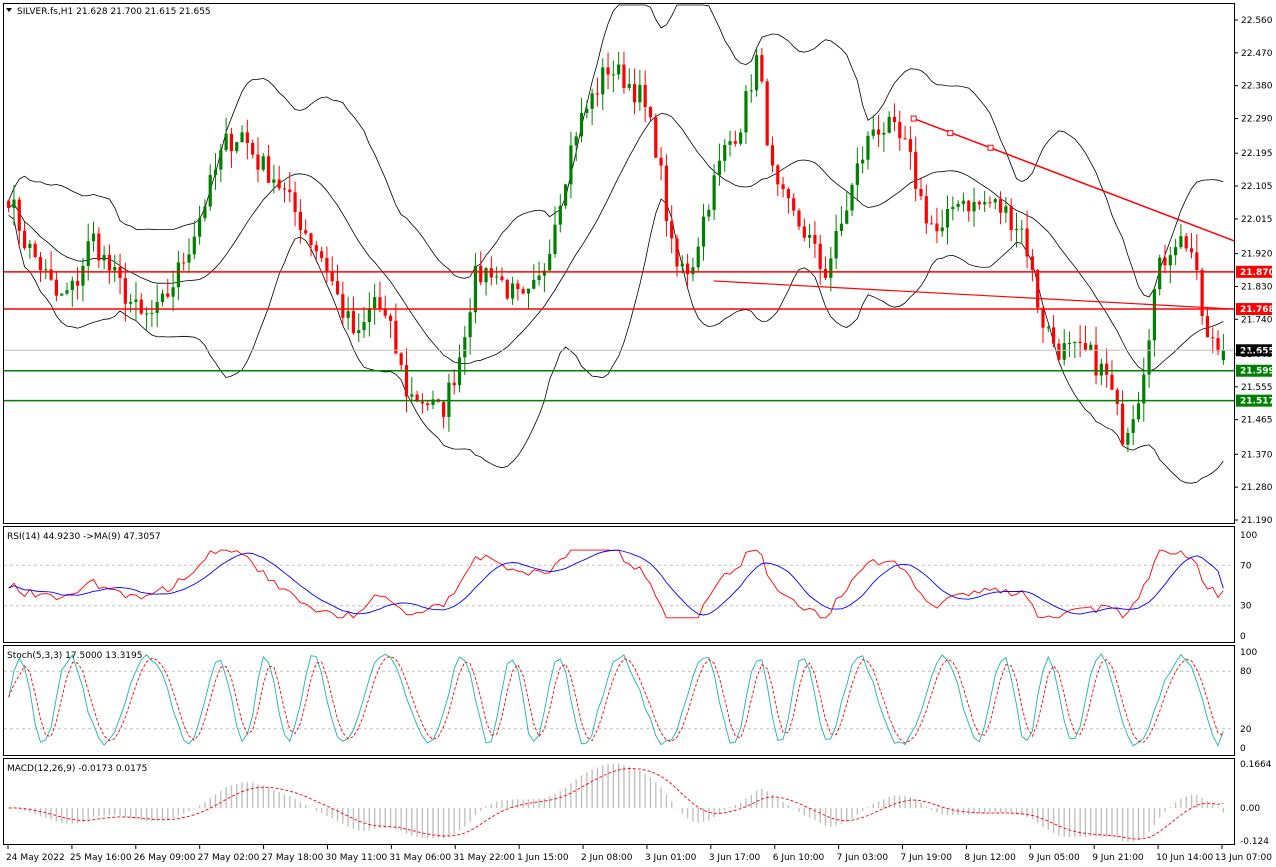  What do you see at coordinates (735, 858) in the screenshot?
I see `time-tick-label: 3 Jun 17:00` at bounding box center [735, 858].